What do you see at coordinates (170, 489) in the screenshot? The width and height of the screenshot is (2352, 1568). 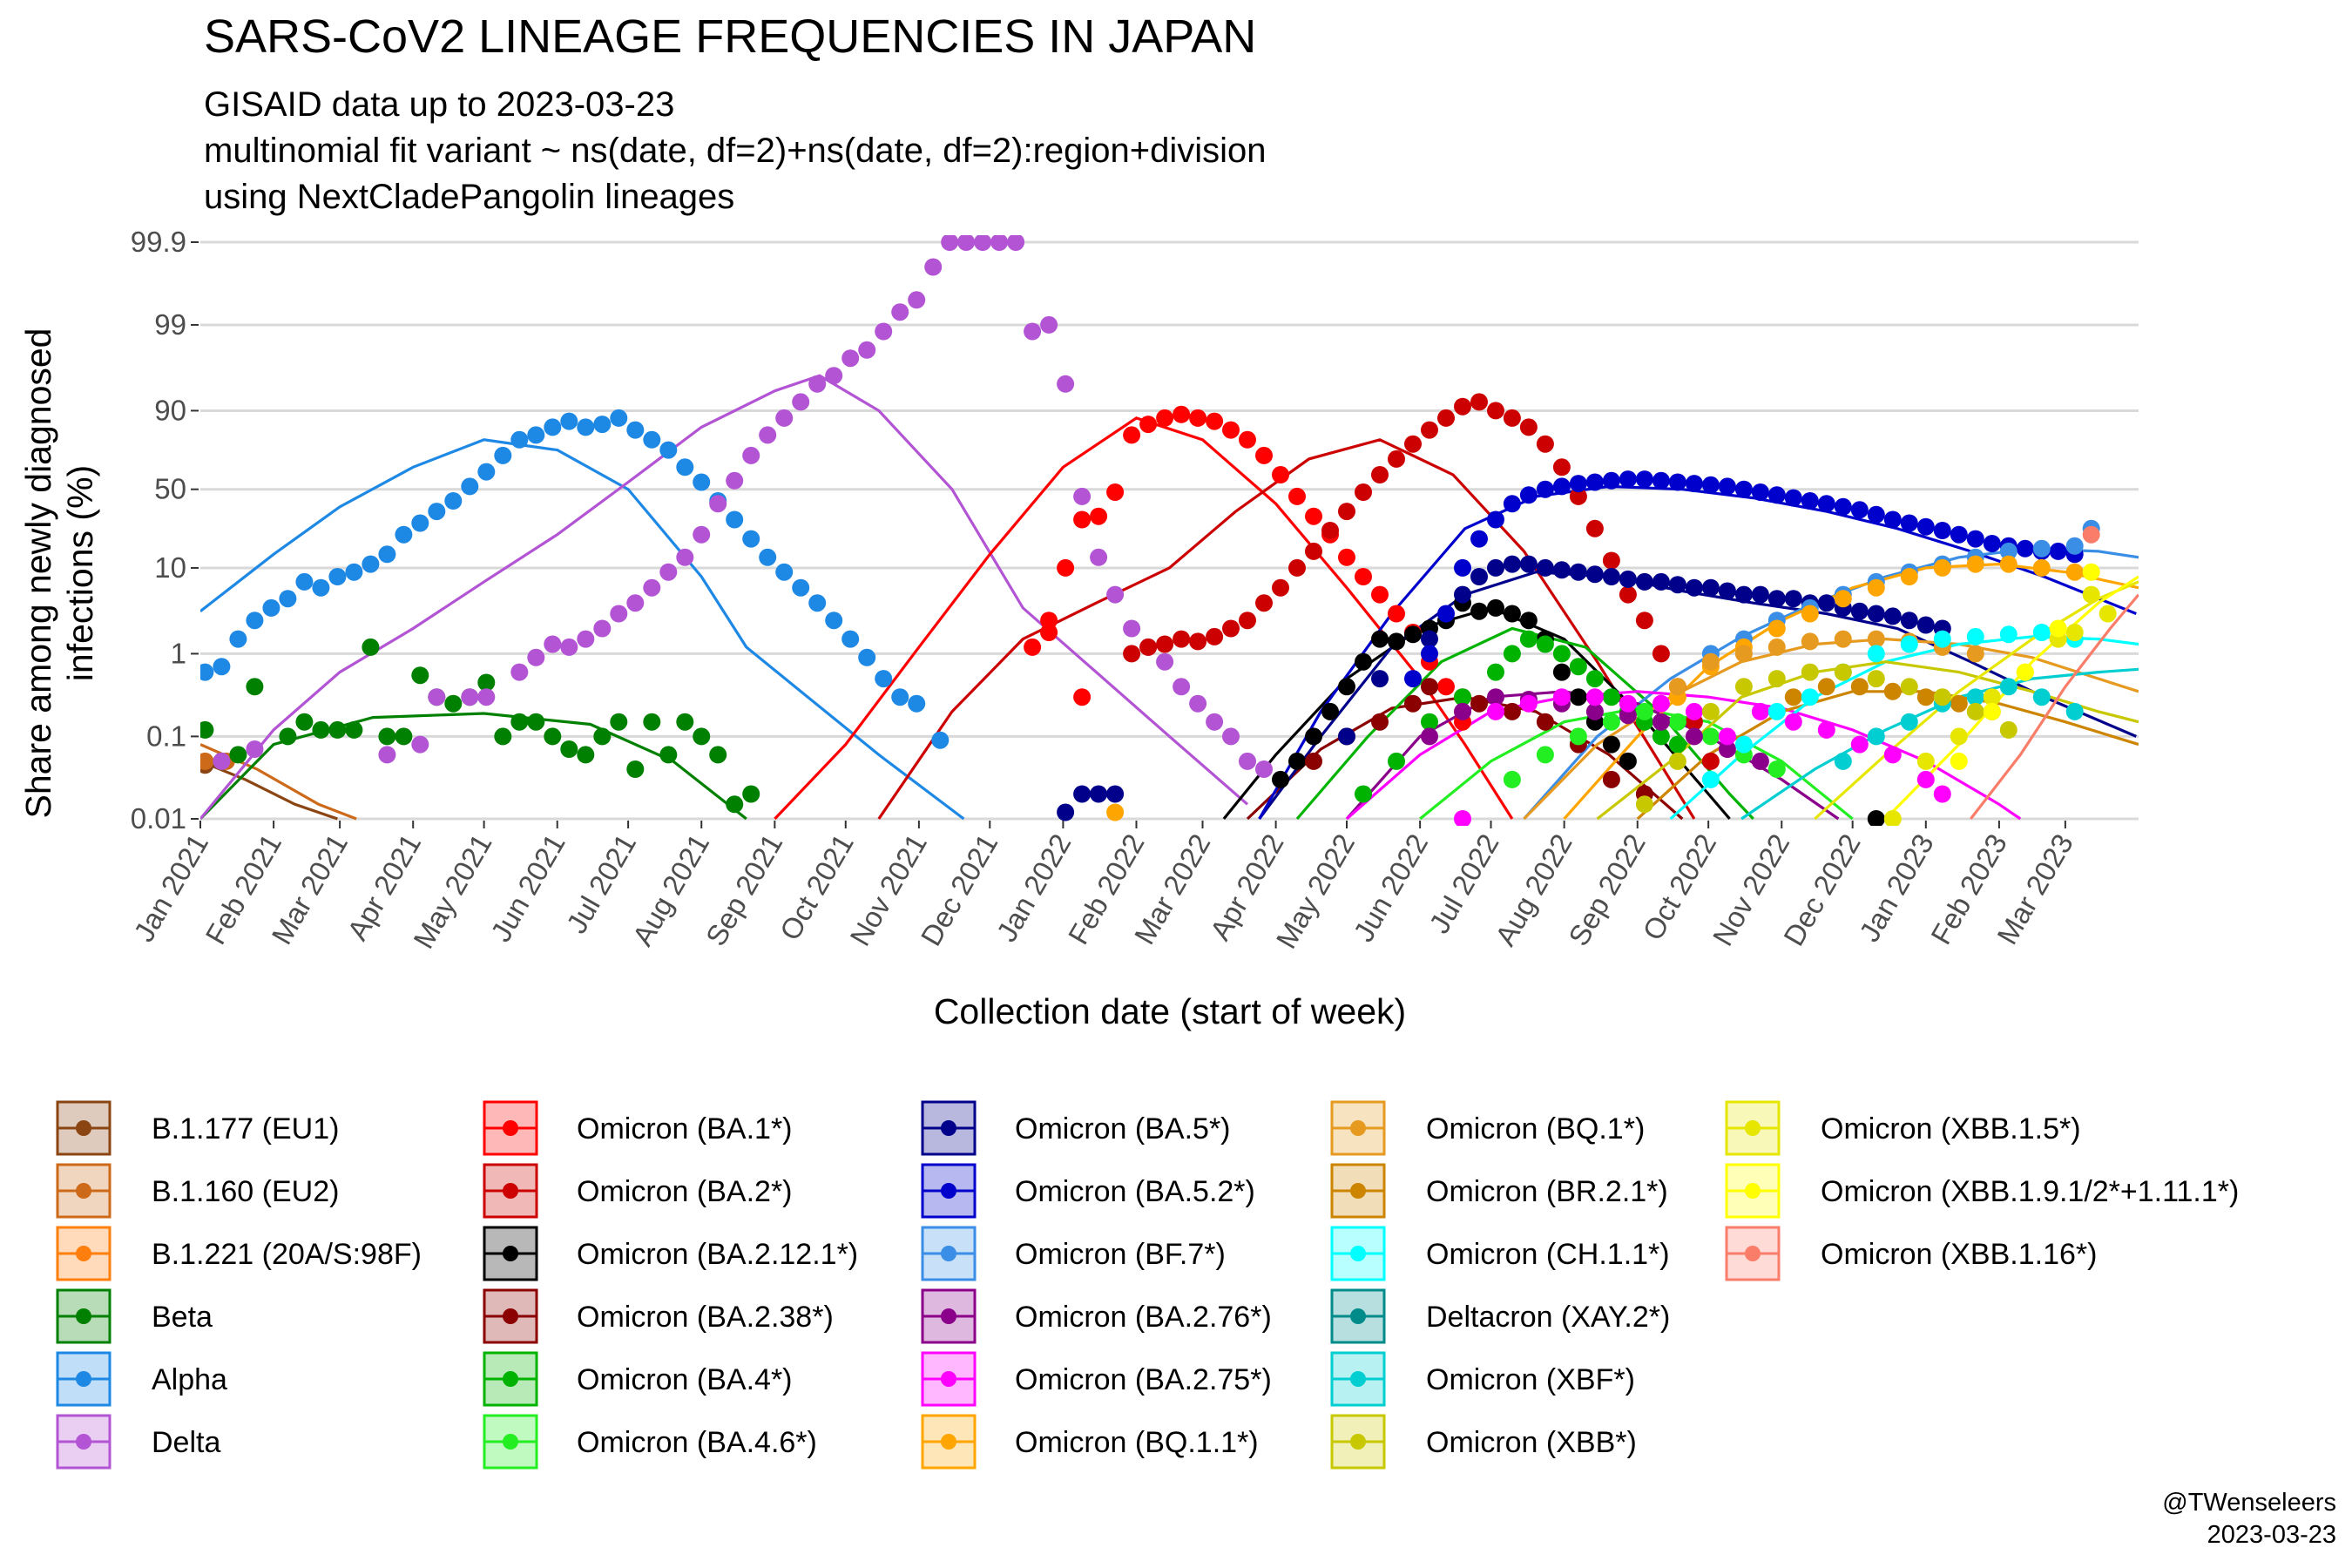 I see `y-tick-label: 50` at bounding box center [170, 489].